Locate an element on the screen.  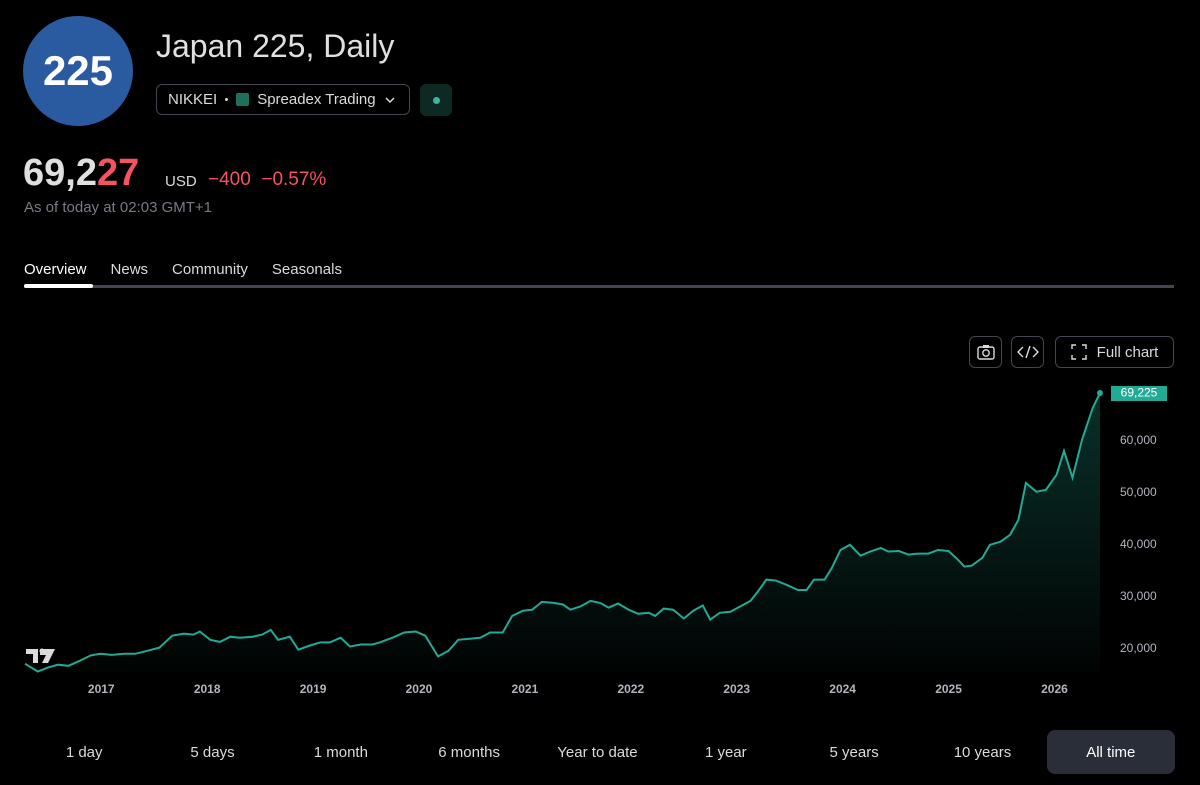
camera-icon is located at coordinates (985, 352).